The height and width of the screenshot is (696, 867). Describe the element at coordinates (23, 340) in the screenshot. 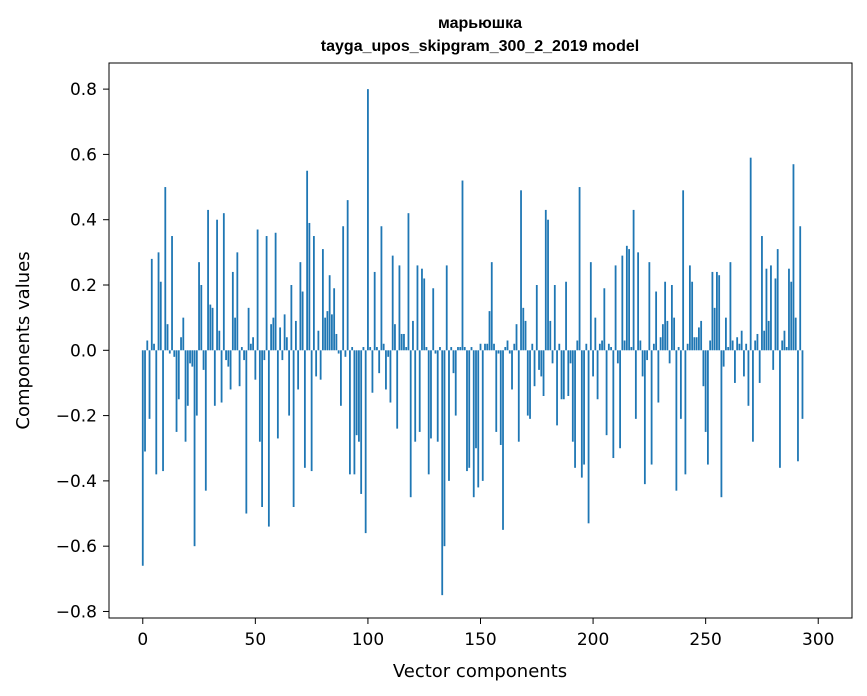

I see `y-axis-label: Components values` at that location.